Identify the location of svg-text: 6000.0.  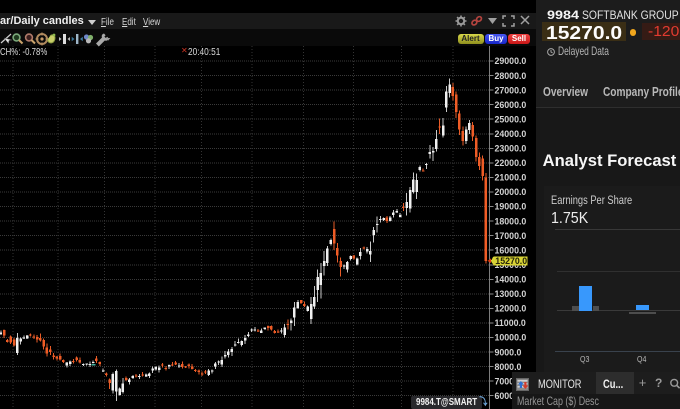
(508, 396).